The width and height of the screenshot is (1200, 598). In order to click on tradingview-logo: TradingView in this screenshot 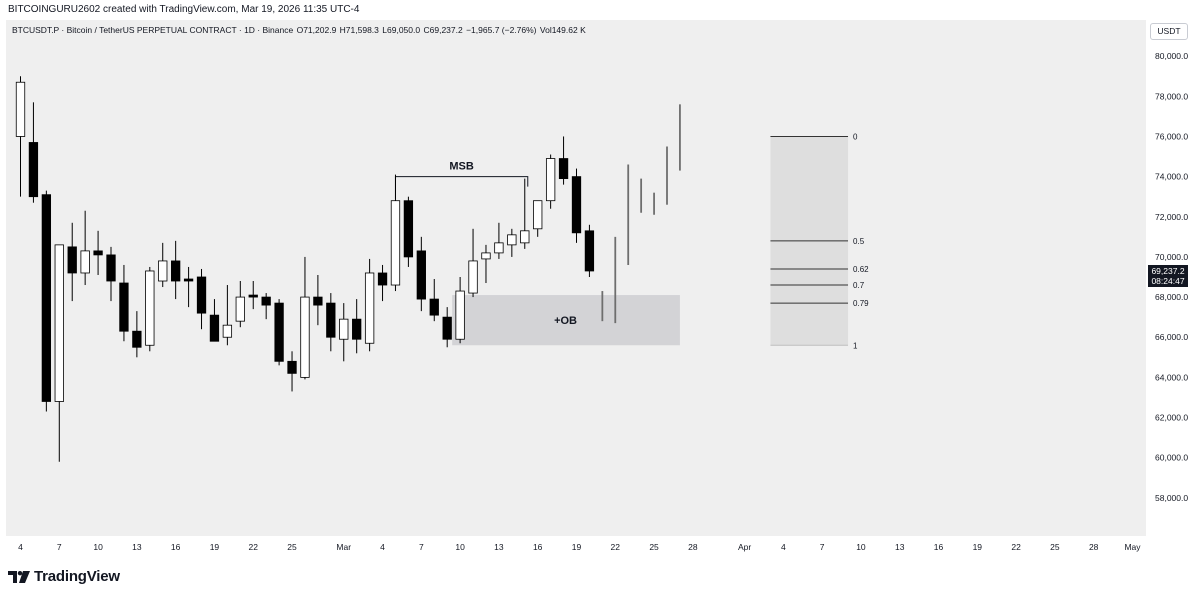, I will do `click(64, 576)`.